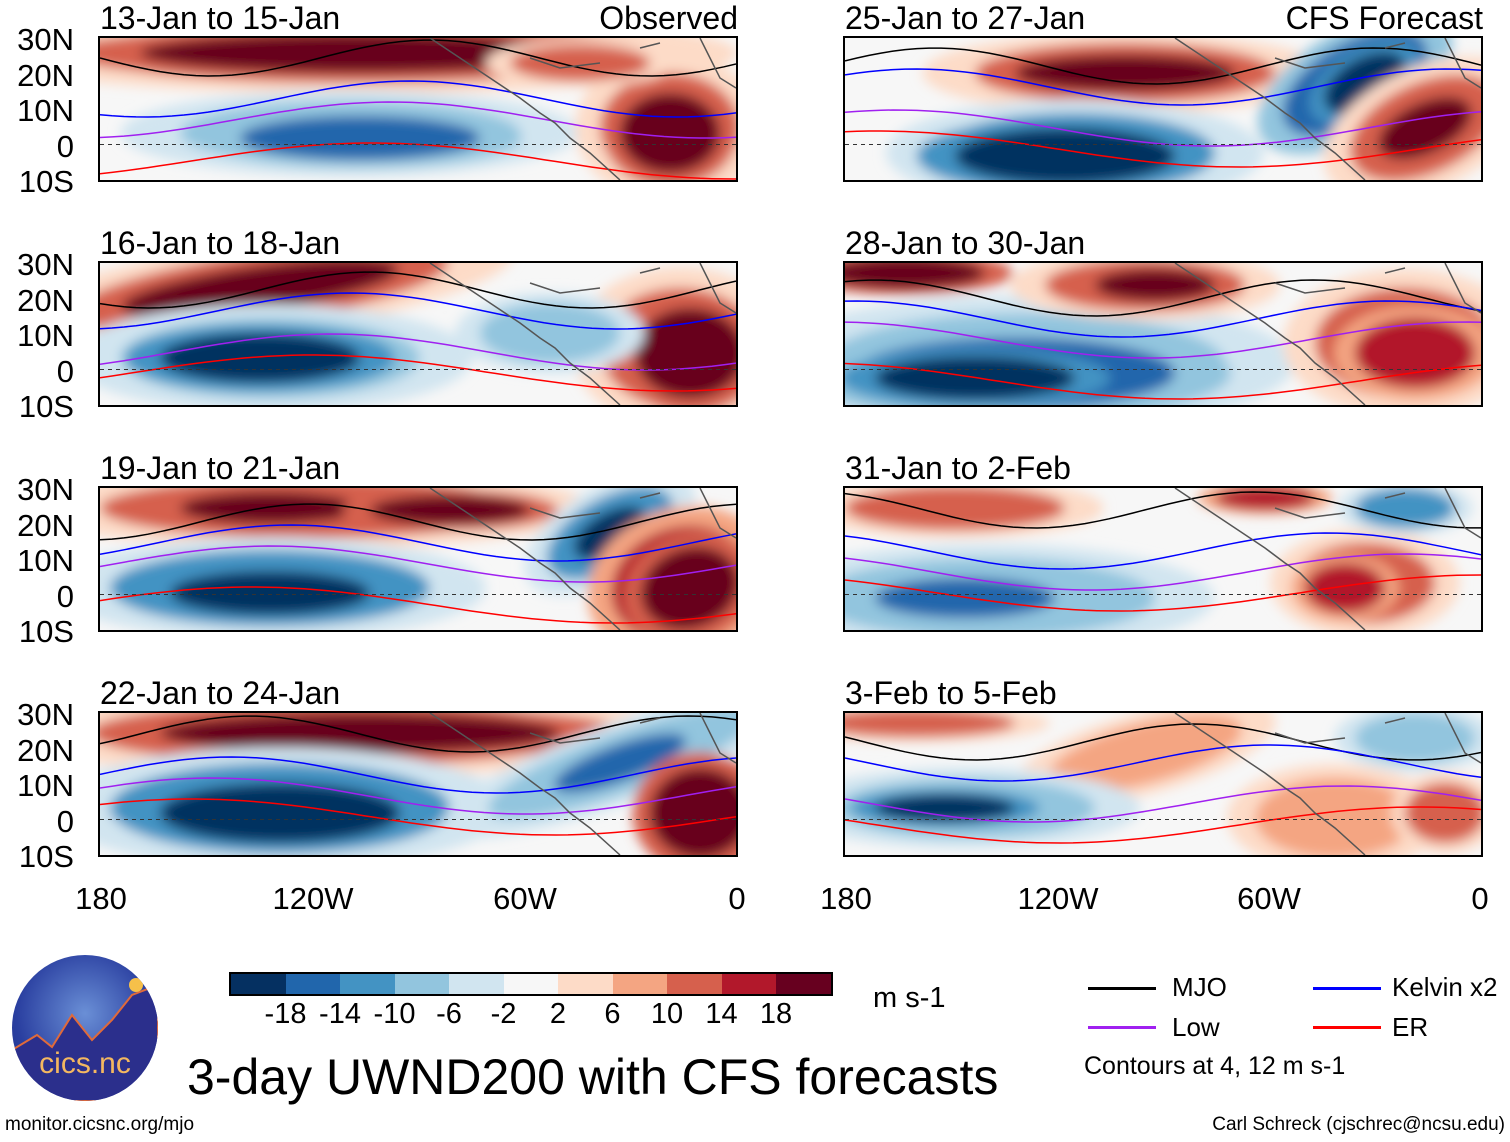  What do you see at coordinates (1445, 987) in the screenshot?
I see `legend-label-kelvin: Kelvin x2` at bounding box center [1445, 987].